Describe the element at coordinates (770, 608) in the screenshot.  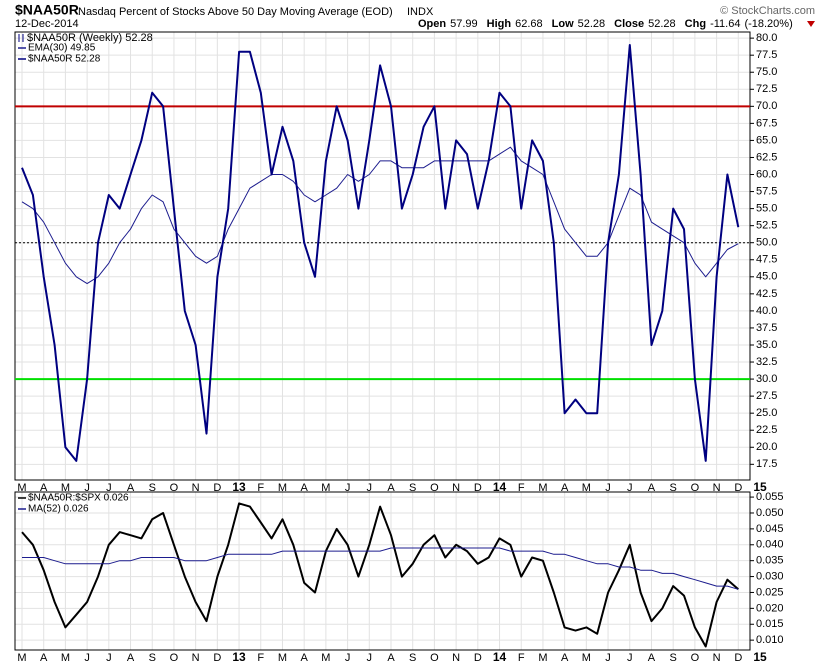
I see `y-tick-label: 0.020` at that location.